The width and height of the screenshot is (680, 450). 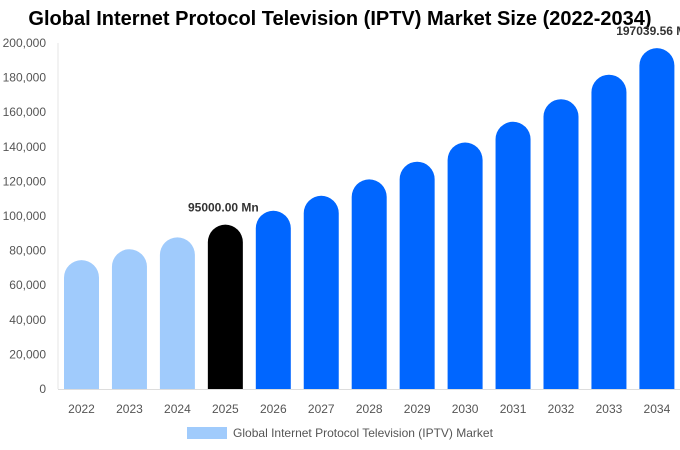 What do you see at coordinates (648, 31) in the screenshot?
I see `data-label-2034: 197039.56 Mn` at bounding box center [648, 31].